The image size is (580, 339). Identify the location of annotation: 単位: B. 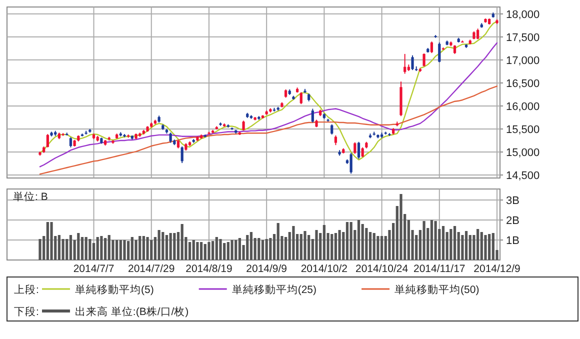
(30, 197).